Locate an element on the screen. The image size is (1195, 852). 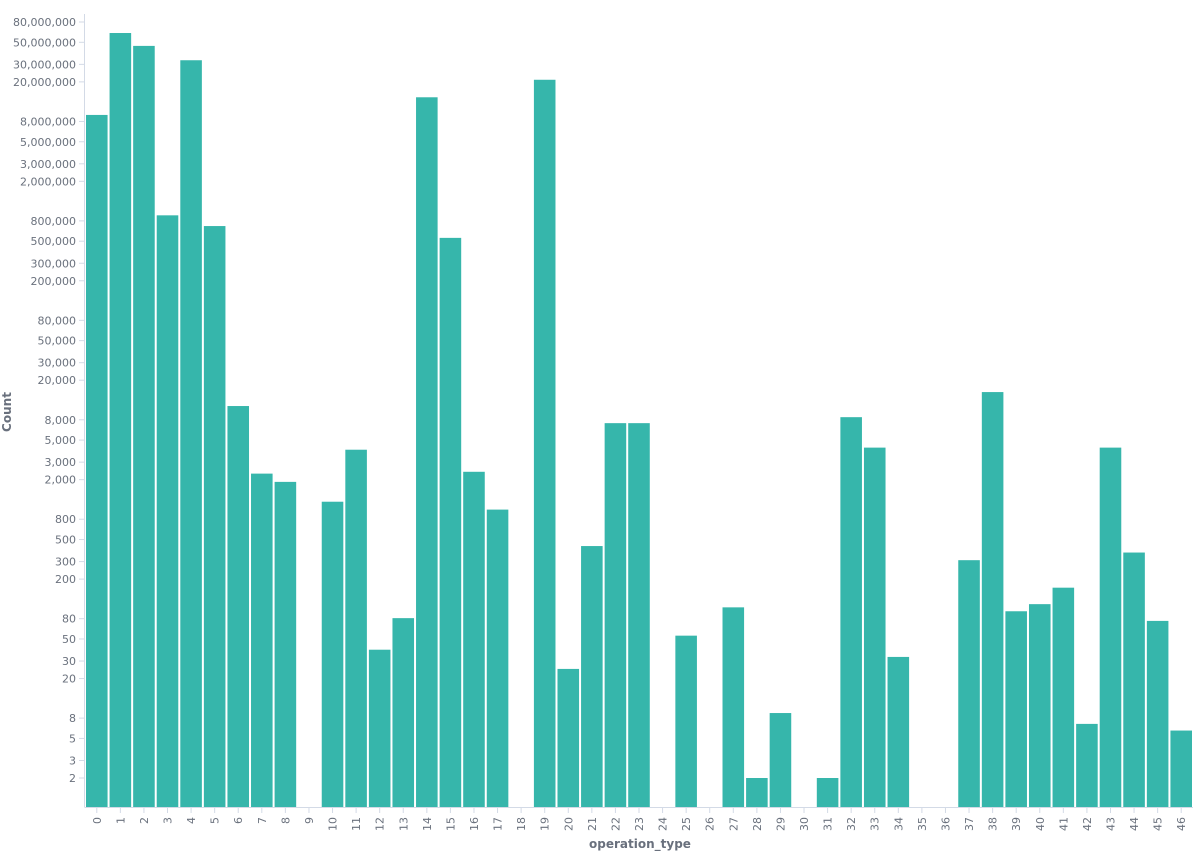
x-tick-label: 4 is located at coordinates (191, 820).